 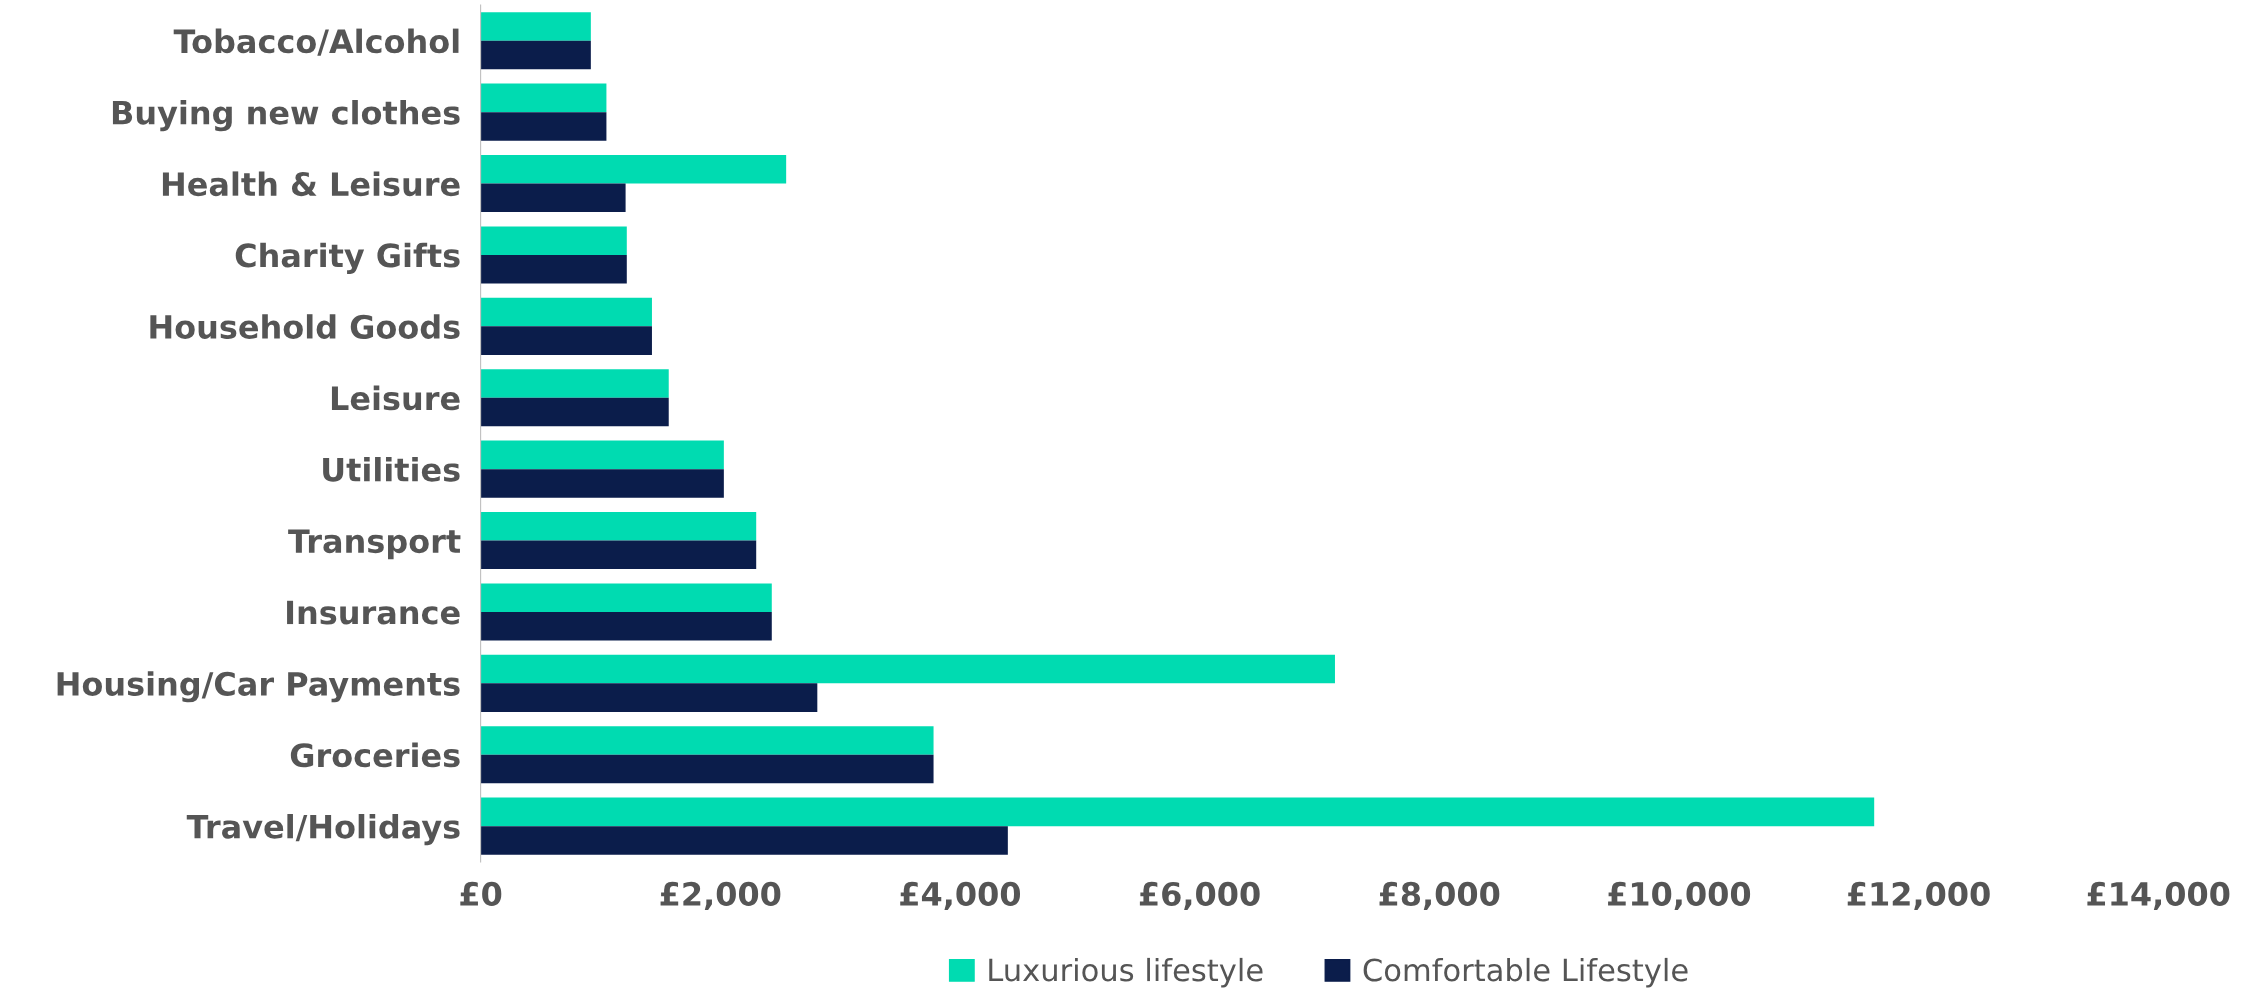 I want to click on x-tick-label: £6,000, so click(x=1199, y=896).